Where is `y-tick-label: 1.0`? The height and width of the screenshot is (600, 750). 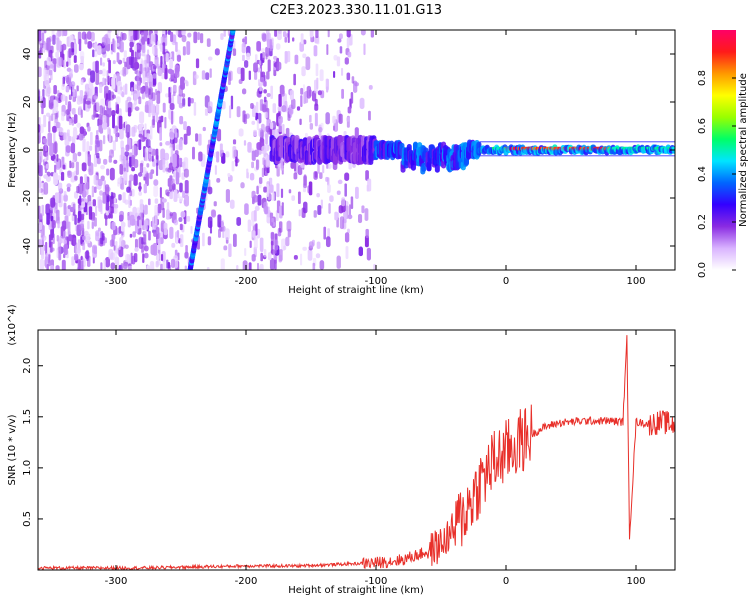
y-tick-label: 1.0 is located at coordinates (27, 468).